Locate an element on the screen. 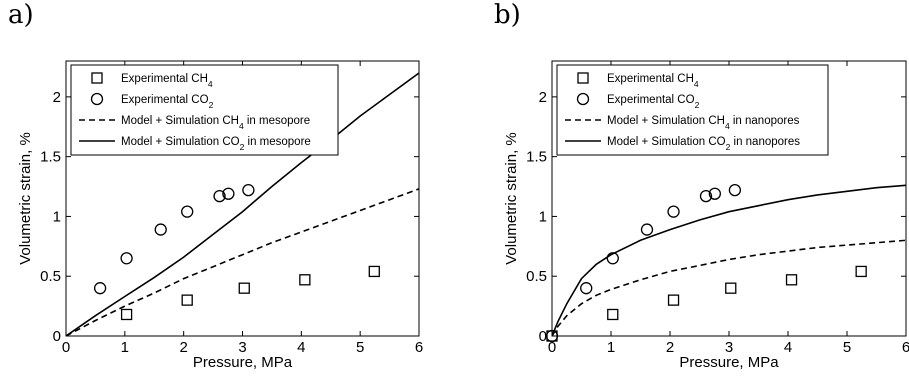 This screenshot has width=909, height=380. panel-label-a: a) is located at coordinates (21, 15).